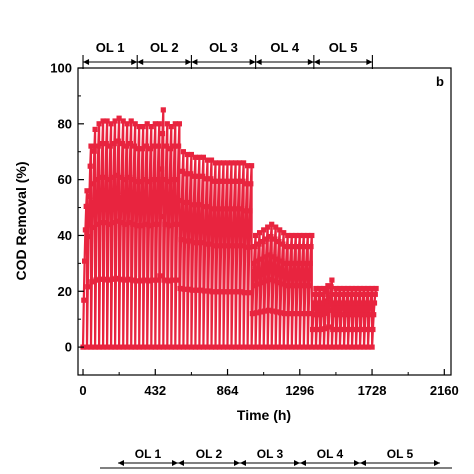 This screenshot has width=474, height=474. Describe the element at coordinates (148, 454) in the screenshot. I see `bottom-phase-label: OL 1` at that location.